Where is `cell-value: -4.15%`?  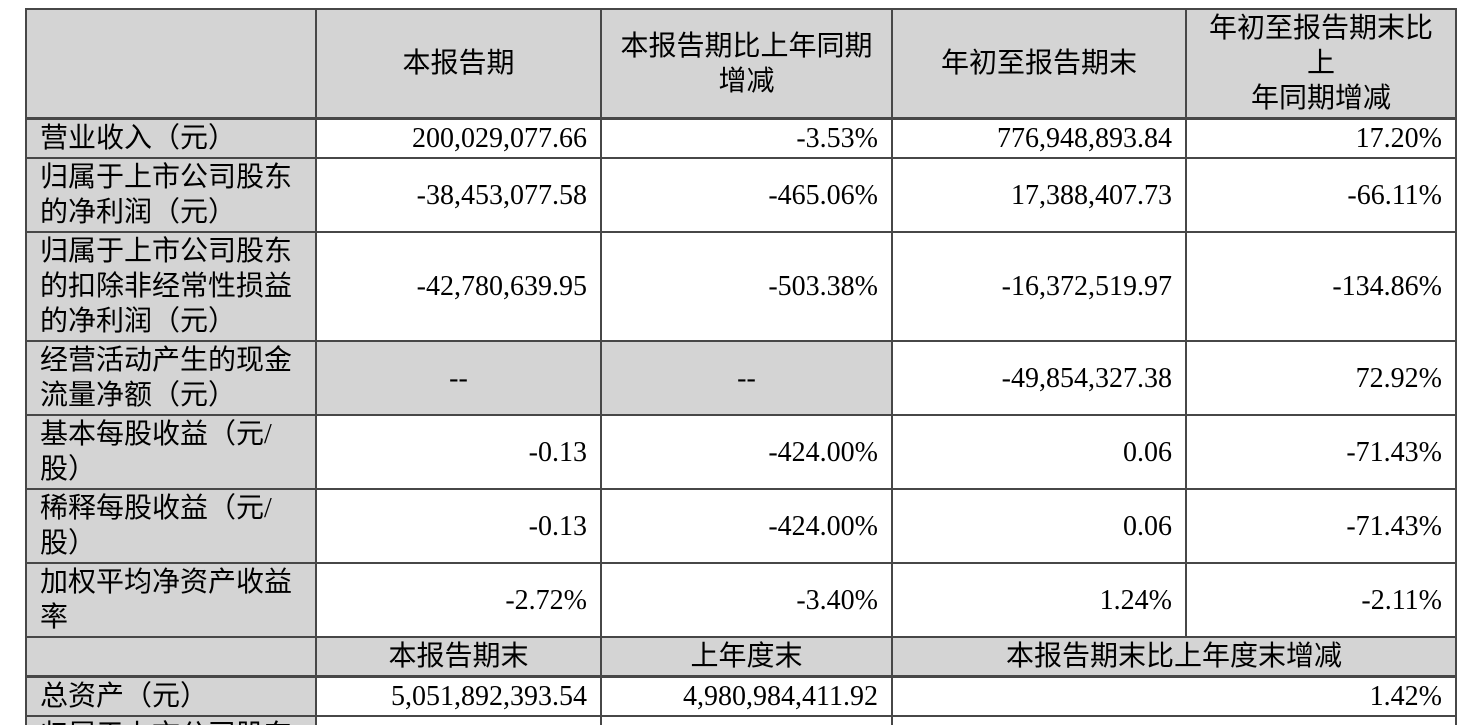
cell-value: -4.15% is located at coordinates (1174, 720).